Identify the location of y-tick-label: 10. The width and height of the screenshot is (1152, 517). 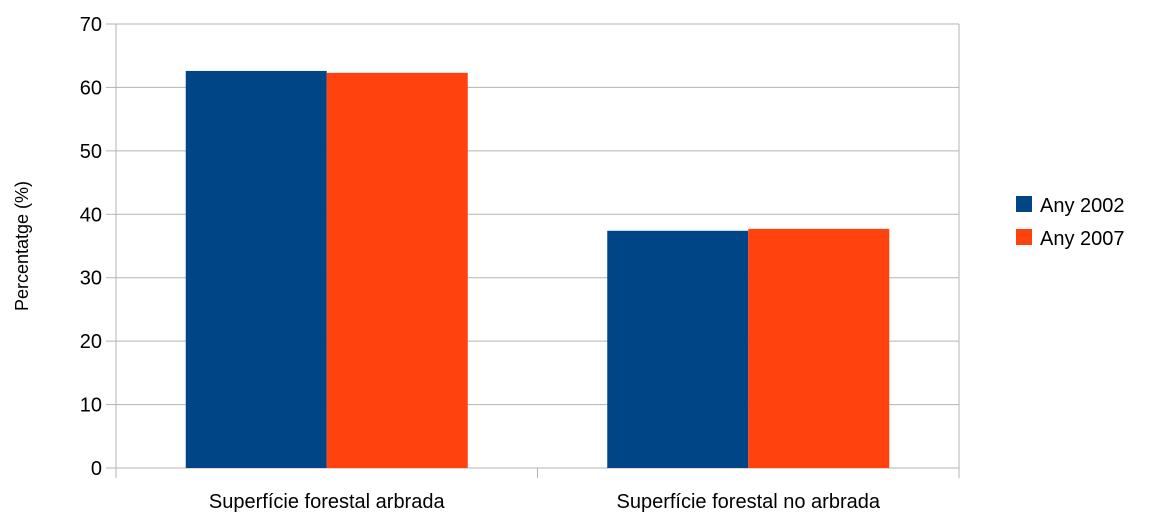
(91, 406).